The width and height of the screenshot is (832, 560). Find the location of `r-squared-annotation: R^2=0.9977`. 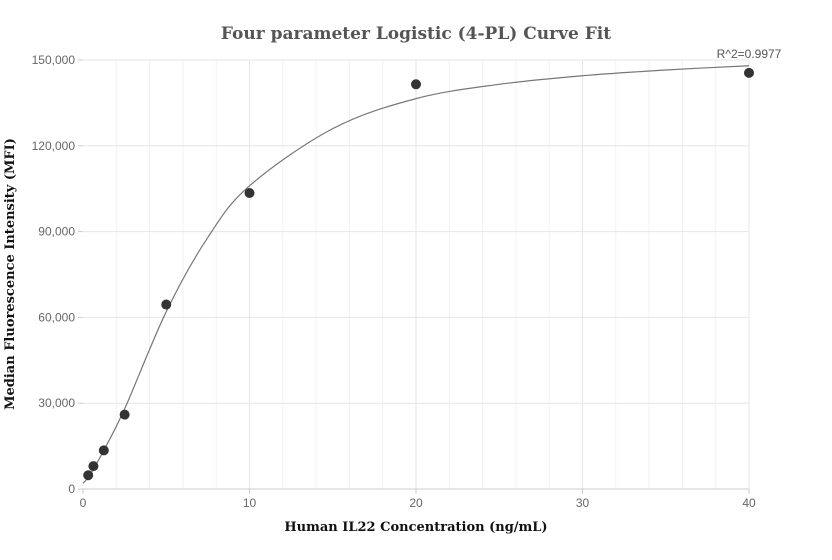

r-squared-annotation: R^2=0.9977 is located at coordinates (749, 54).